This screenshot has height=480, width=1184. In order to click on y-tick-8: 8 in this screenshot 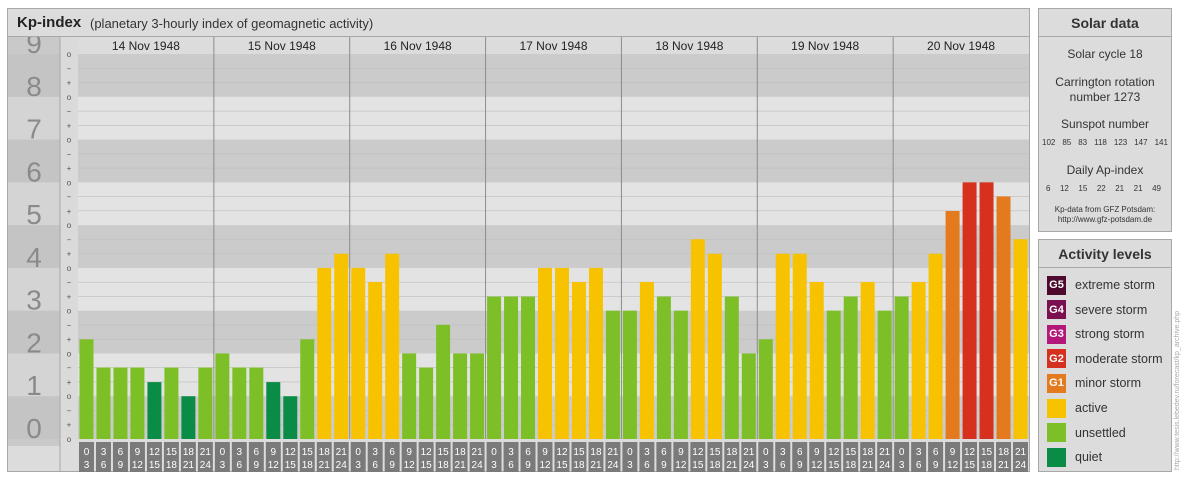, I will do `click(34, 86)`.